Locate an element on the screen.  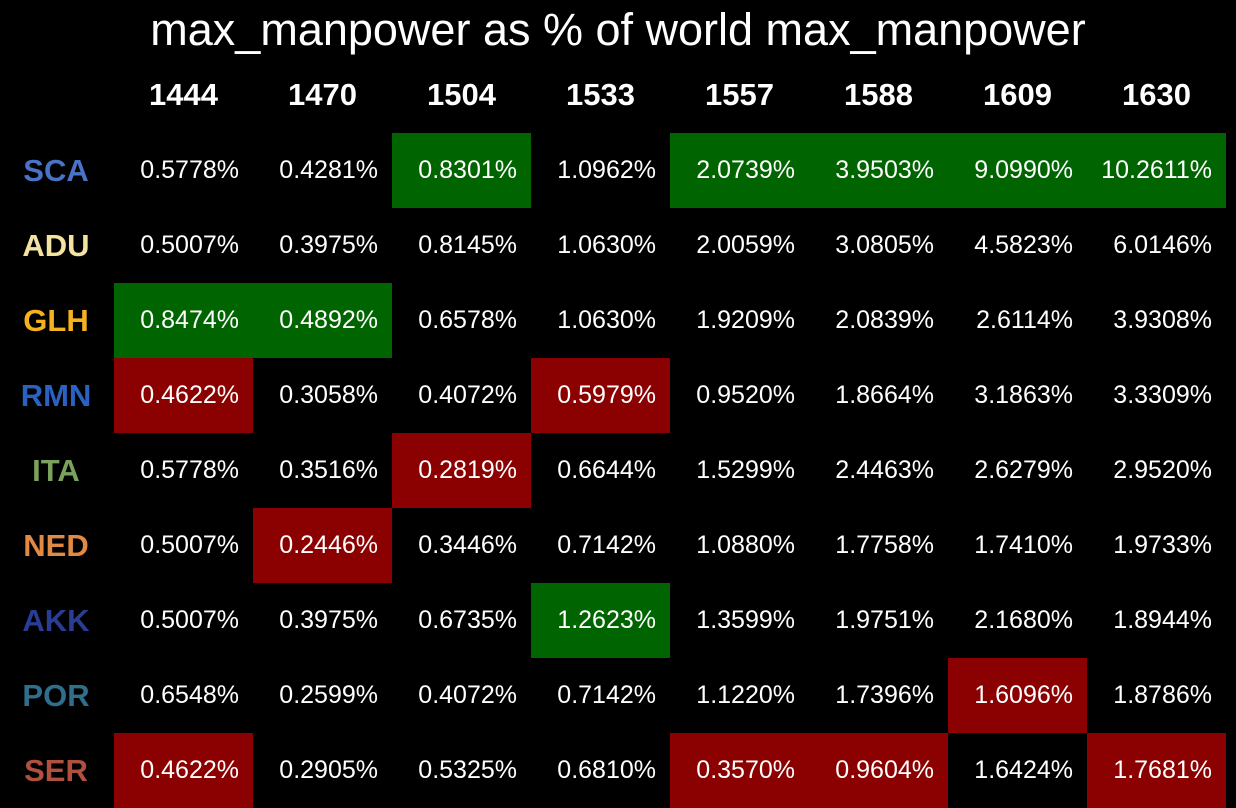
table-cell: 2.6114% is located at coordinates (1017, 320).